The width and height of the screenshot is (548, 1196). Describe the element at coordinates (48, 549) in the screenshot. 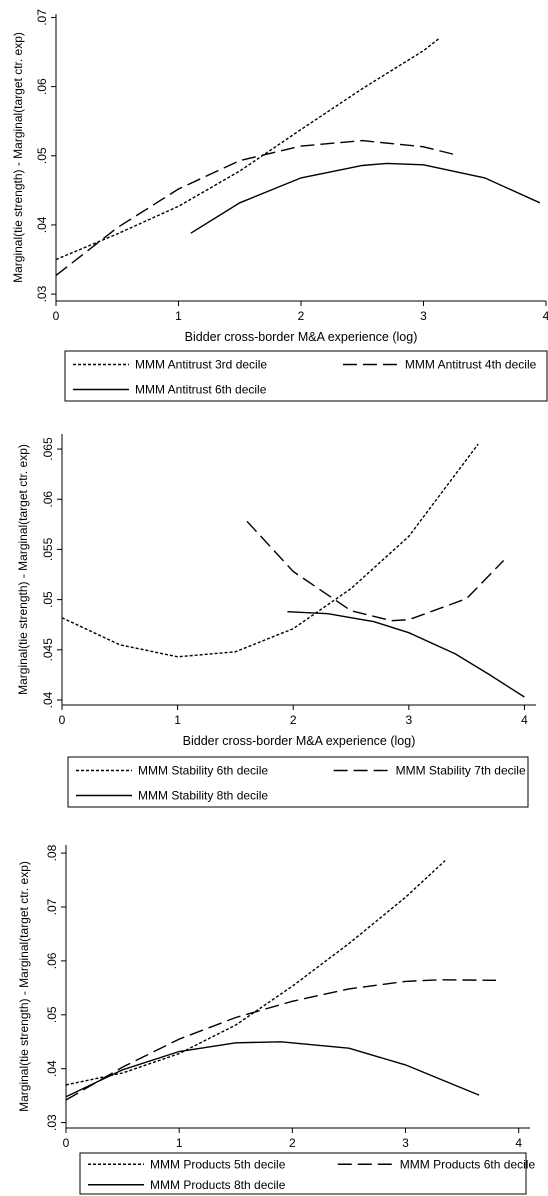

I see `y-tick-label: .055` at that location.